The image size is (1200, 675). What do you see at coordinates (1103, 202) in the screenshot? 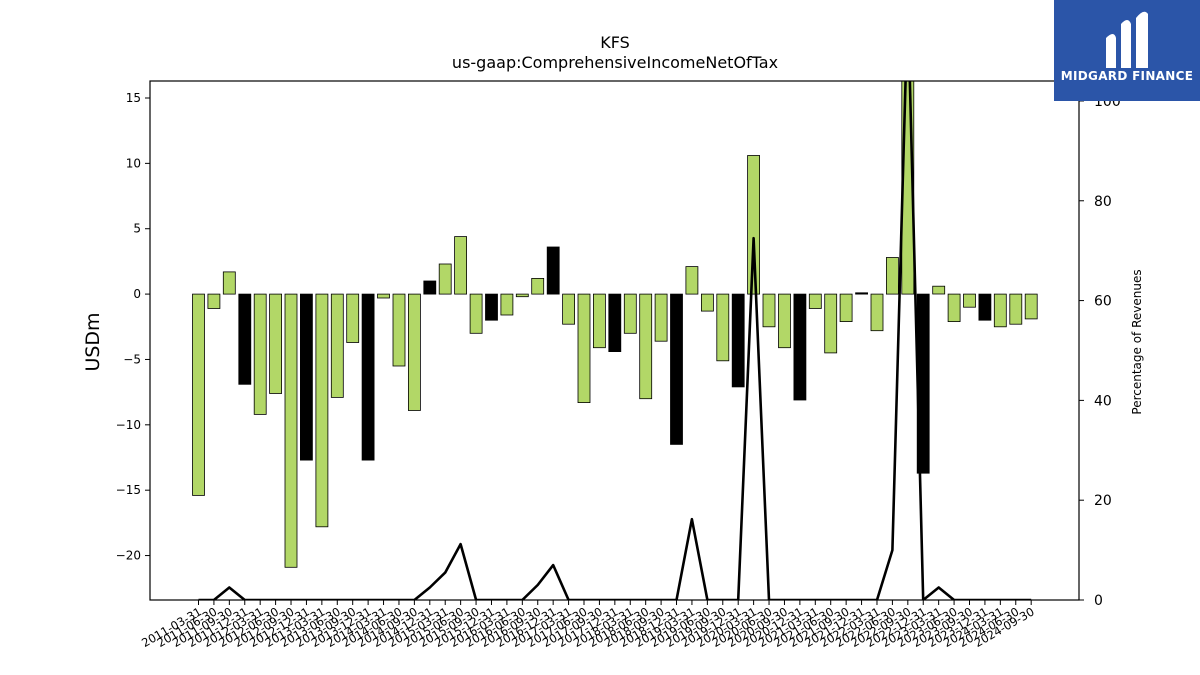
I see `y2-tick-label: 80` at bounding box center [1103, 202].